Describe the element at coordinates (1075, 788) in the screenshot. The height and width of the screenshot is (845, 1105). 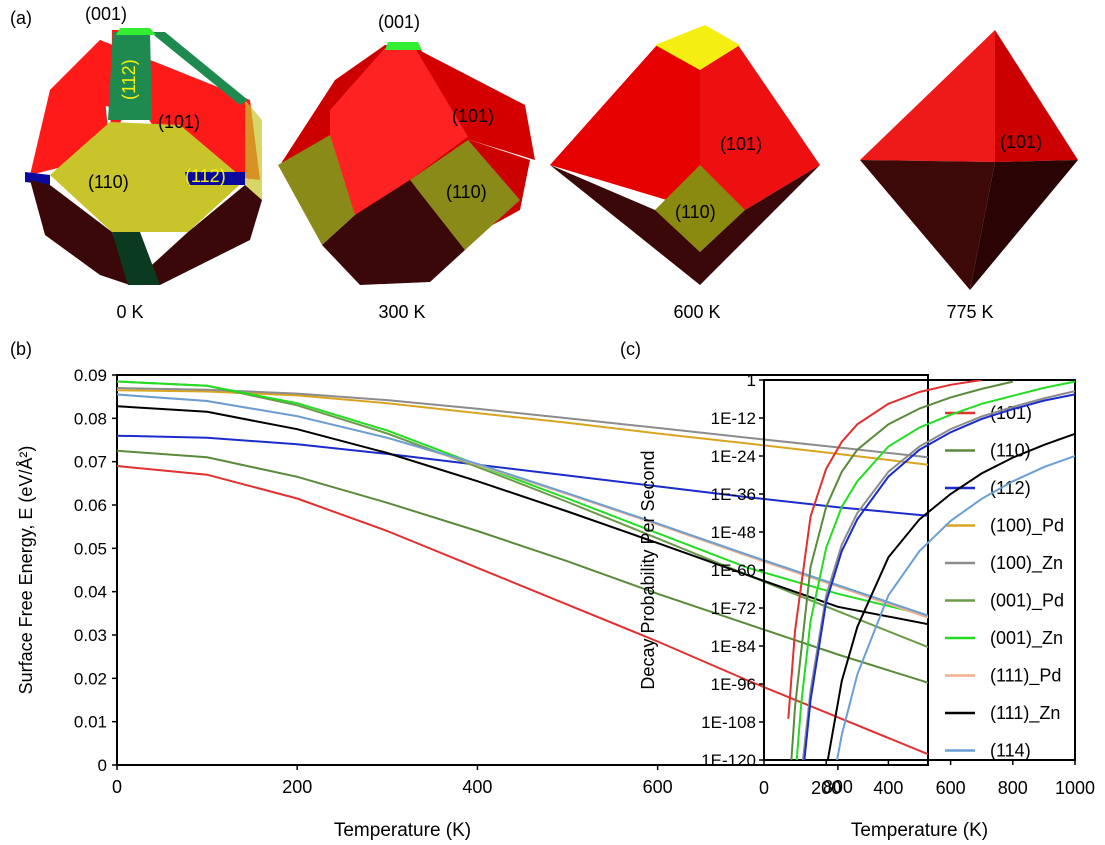
I see `x-tick-label: 1000` at that location.